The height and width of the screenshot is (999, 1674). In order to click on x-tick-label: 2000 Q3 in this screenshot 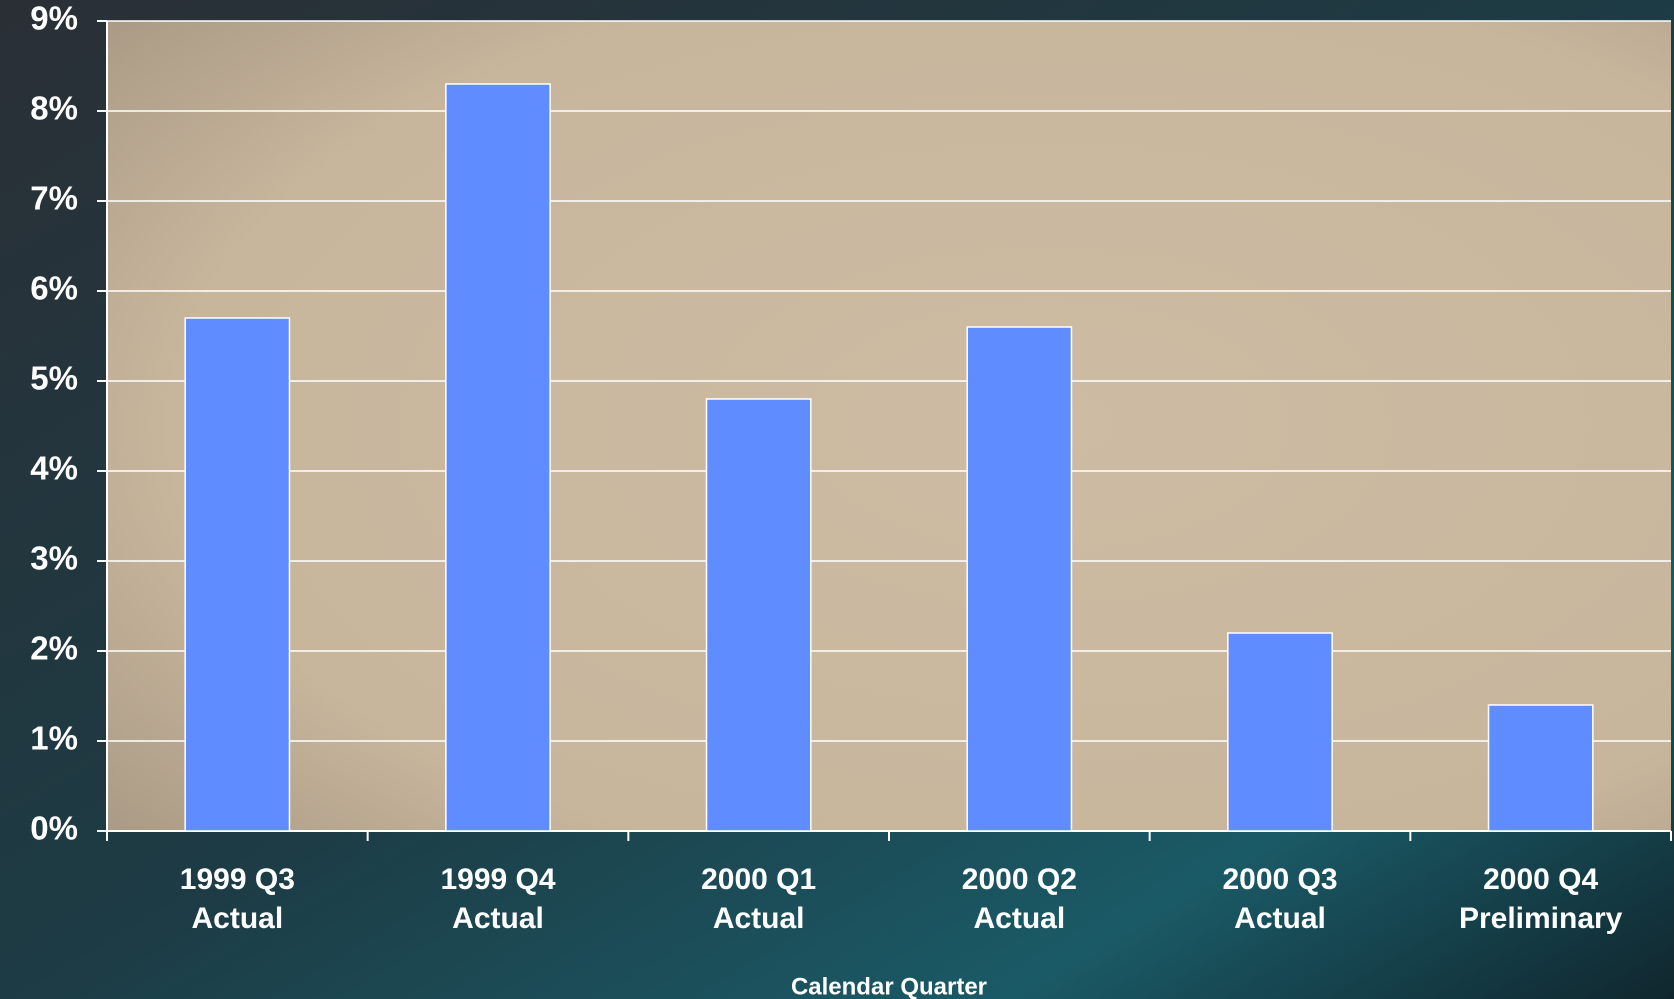, I will do `click(1279, 879)`.